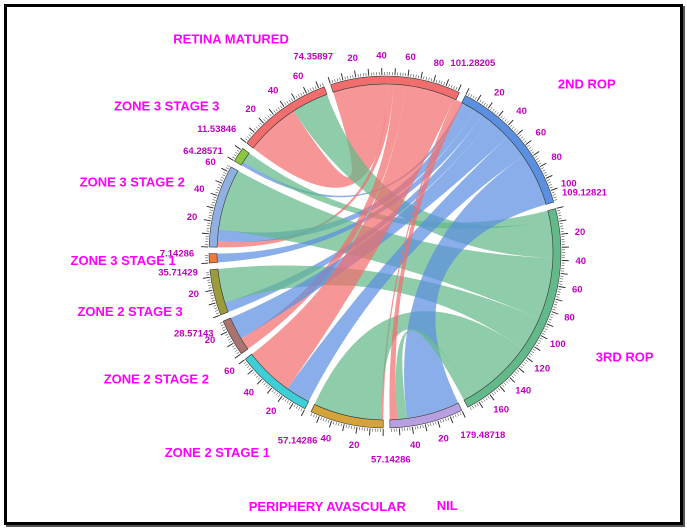  Describe the element at coordinates (569, 318) in the screenshot. I see `tick-label: 80` at that location.